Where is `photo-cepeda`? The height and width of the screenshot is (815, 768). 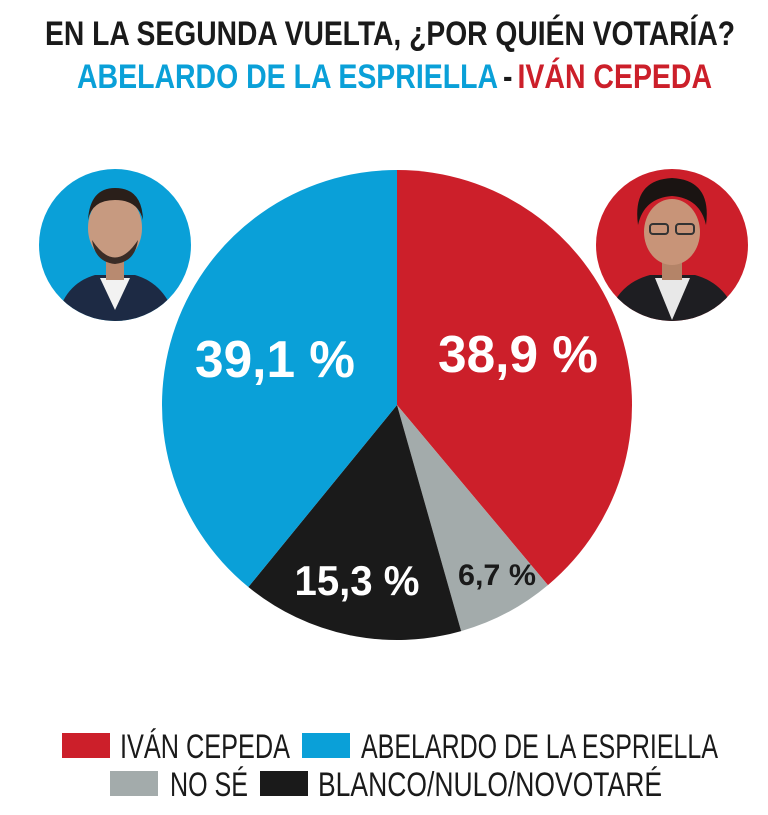
photo-cepeda is located at coordinates (672, 245).